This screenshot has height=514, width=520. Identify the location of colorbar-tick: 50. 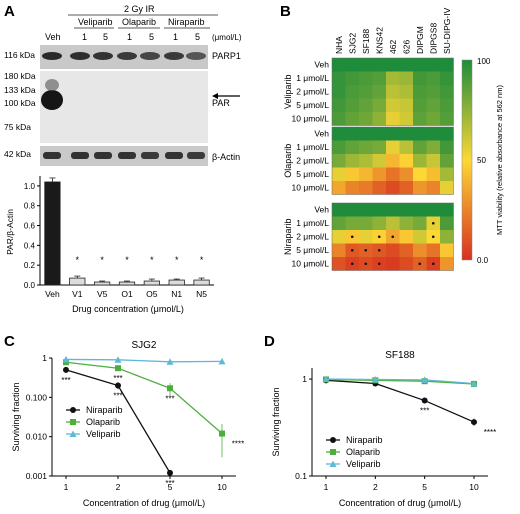
(481, 160).